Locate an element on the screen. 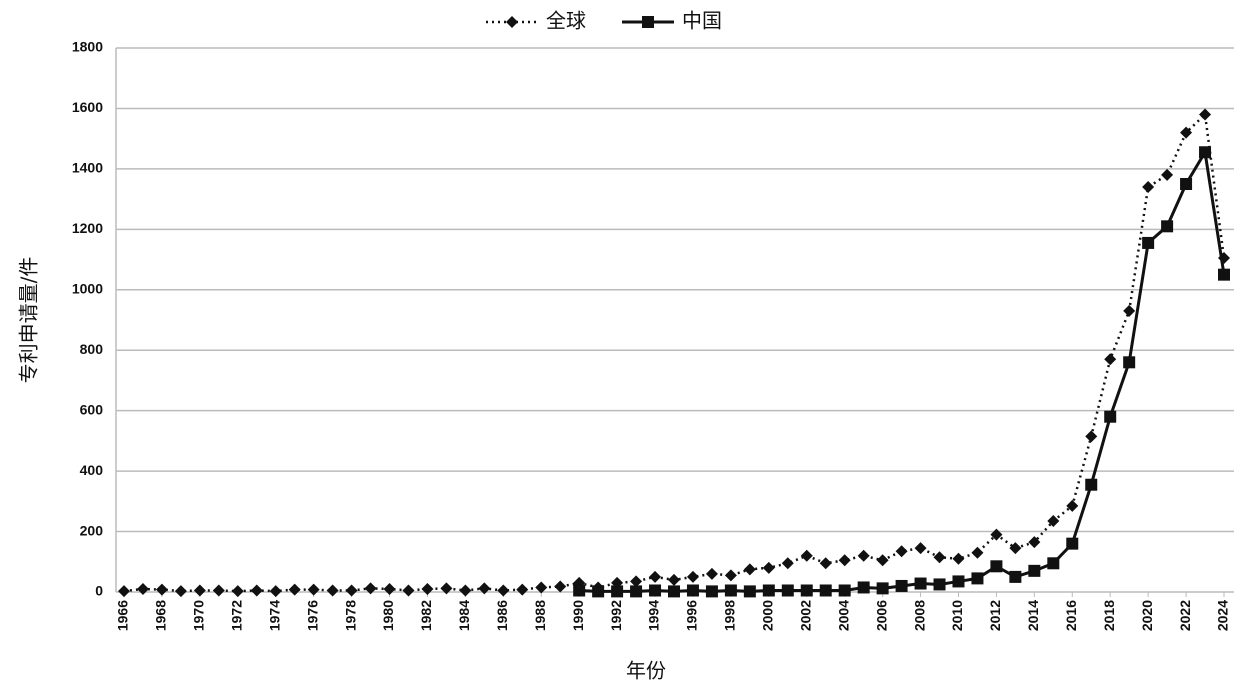 The image size is (1242, 687). x-tick-label: 2016 is located at coordinates (1071, 615).